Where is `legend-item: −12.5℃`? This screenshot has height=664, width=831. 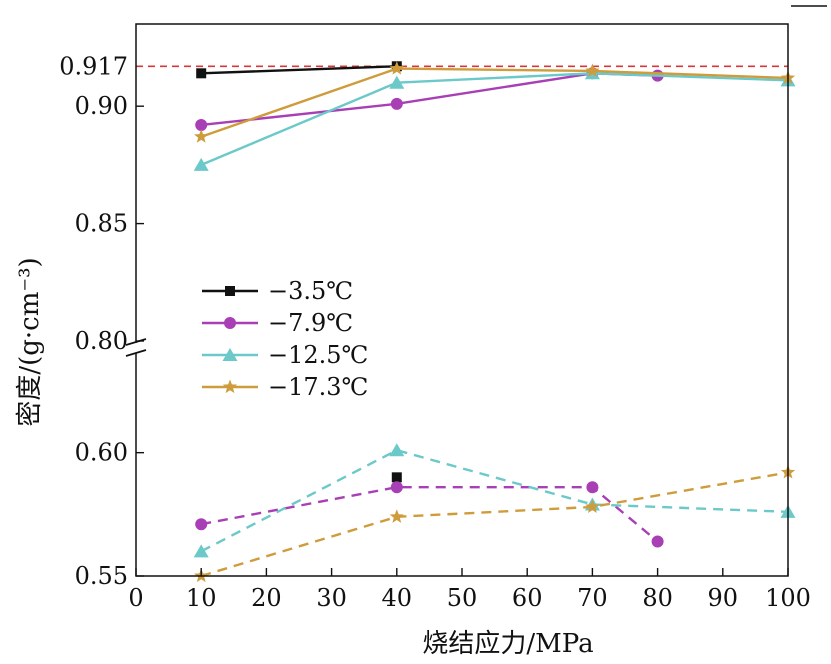 legend-item: −12.5℃ is located at coordinates (285, 355).